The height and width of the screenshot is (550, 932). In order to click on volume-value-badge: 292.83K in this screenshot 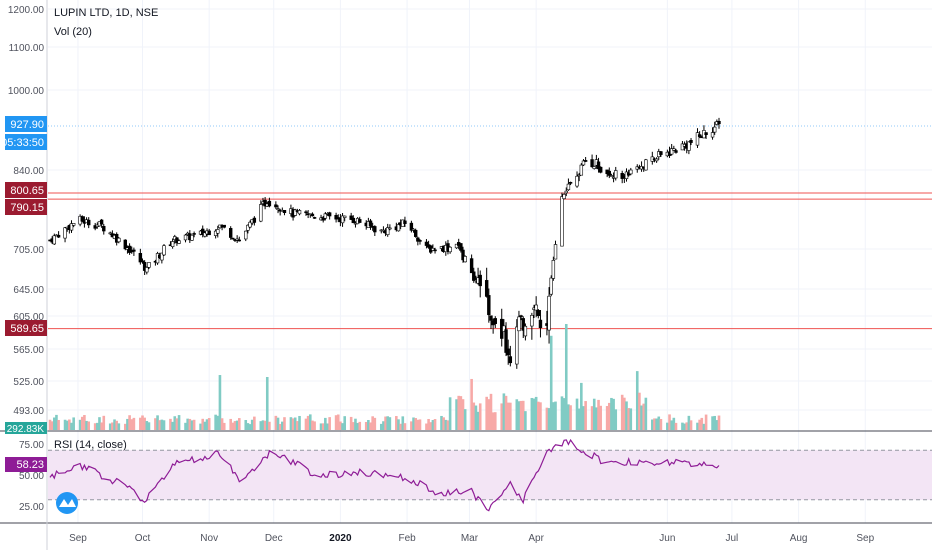, I will do `click(26, 428)`.